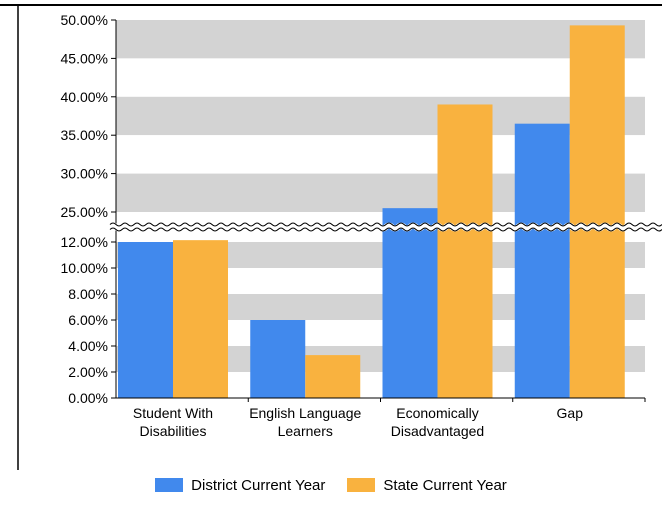  Describe the element at coordinates (84, 268) in the screenshot. I see `y-tick-label: 10.00%` at that location.